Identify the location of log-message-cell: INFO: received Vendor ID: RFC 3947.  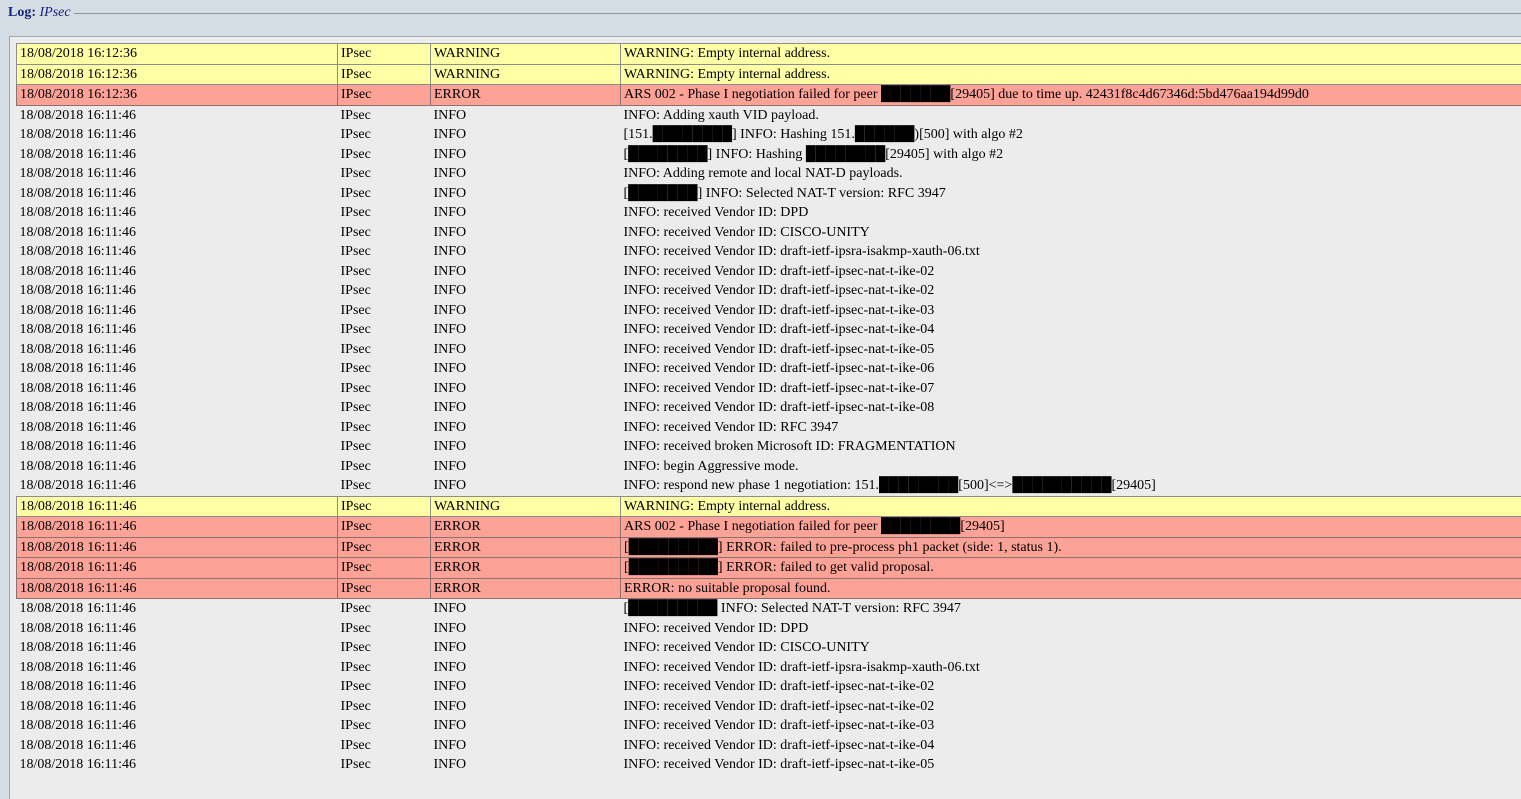
(1071, 428).